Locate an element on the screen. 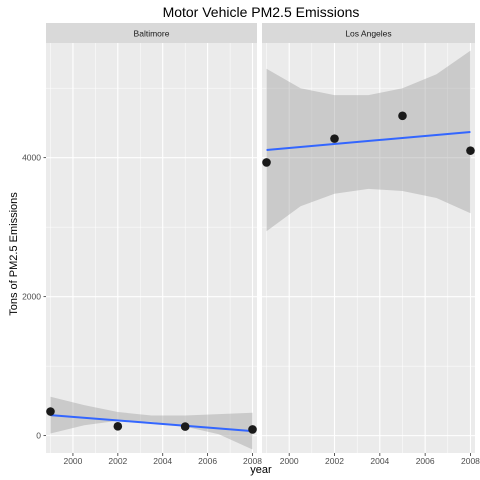 The image size is (480, 480). y-tick-label: 0 is located at coordinates (38, 436).